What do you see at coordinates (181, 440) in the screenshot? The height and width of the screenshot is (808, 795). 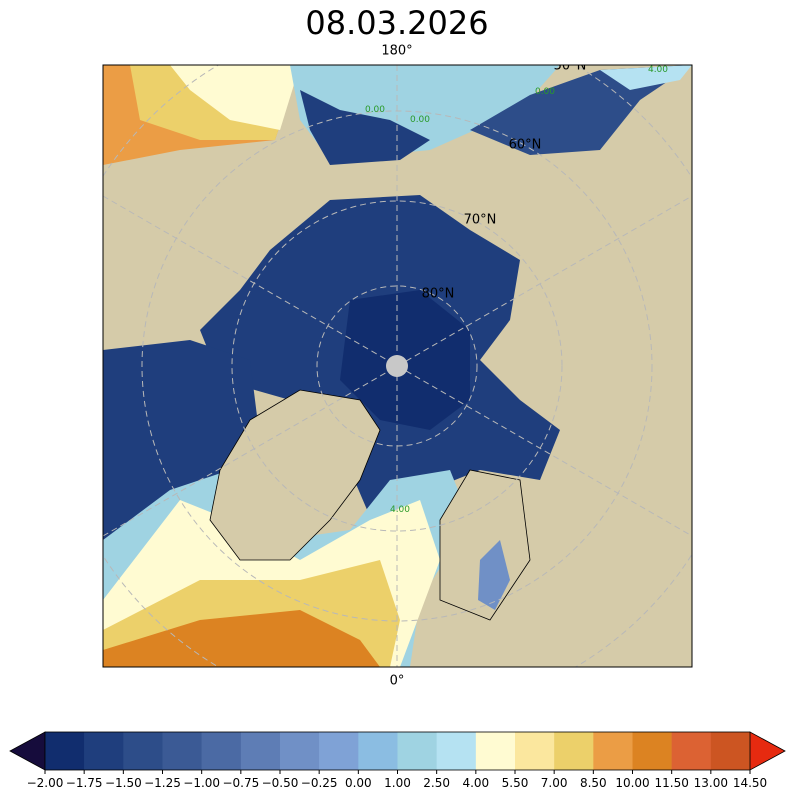 I see `hudson` at bounding box center [181, 440].